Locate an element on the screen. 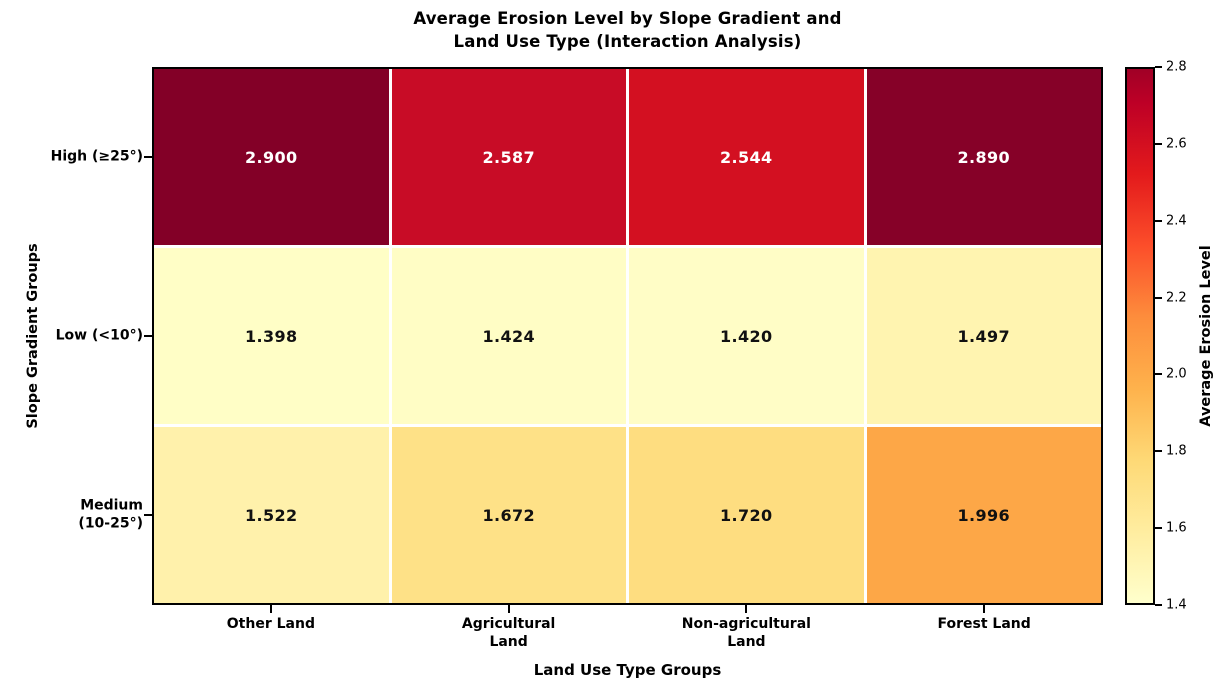 This screenshot has height=693, width=1230. y-tick-label: Low (<10°) is located at coordinates (71, 336).